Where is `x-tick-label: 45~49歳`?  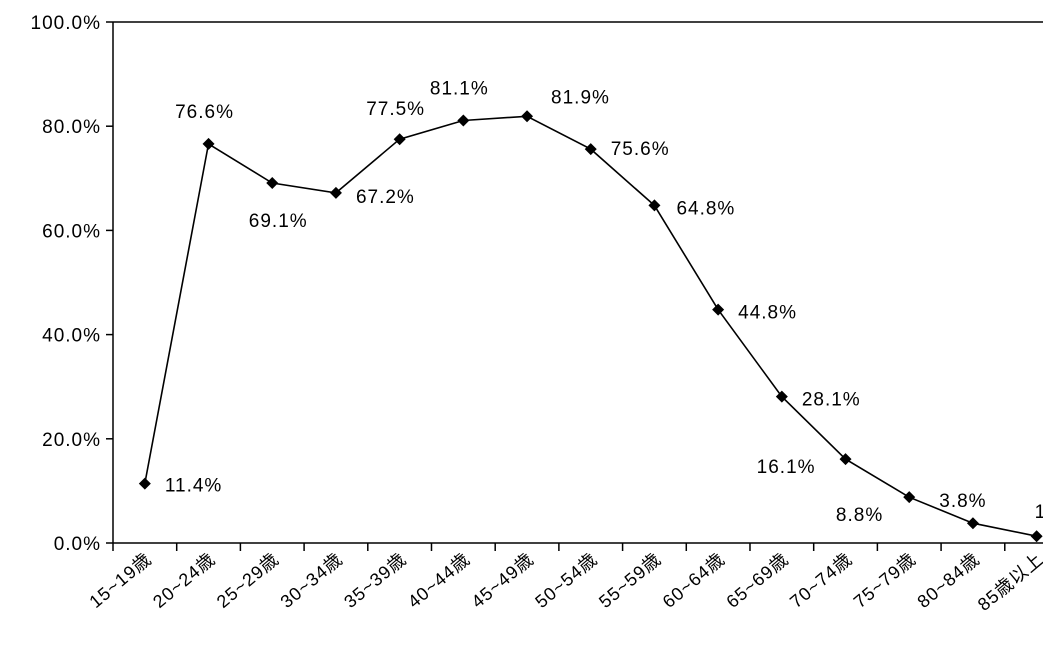
x-tick-label: 45~49歳 is located at coordinates (503, 580).